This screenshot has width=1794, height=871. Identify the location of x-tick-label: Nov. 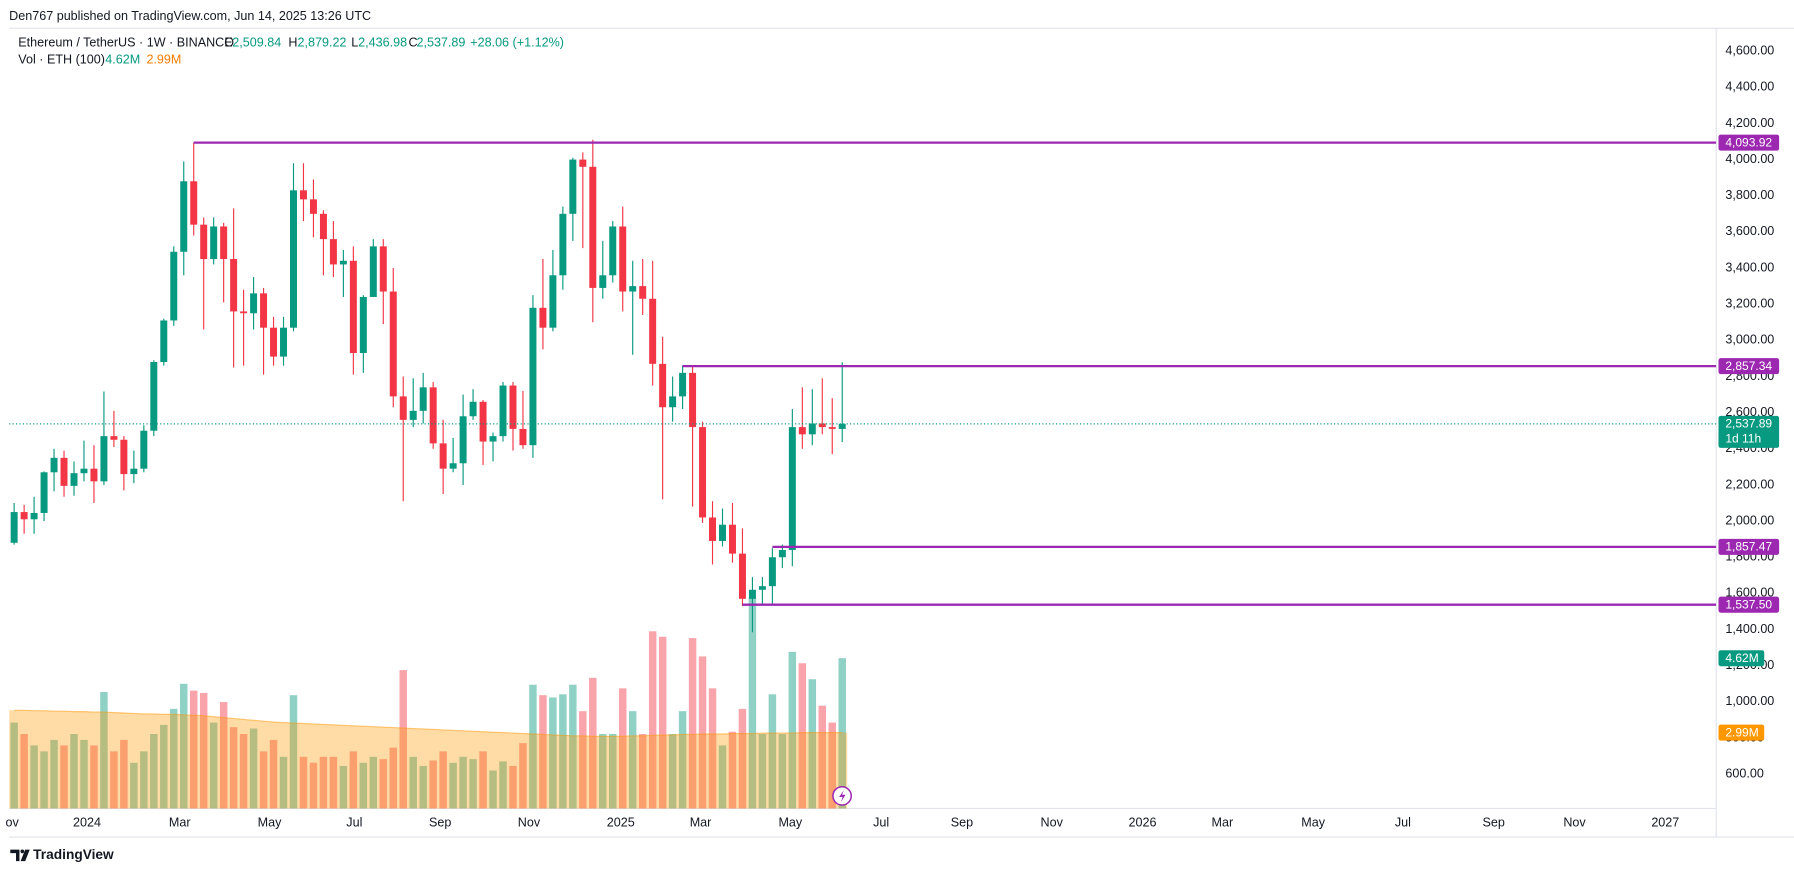
(1574, 823).